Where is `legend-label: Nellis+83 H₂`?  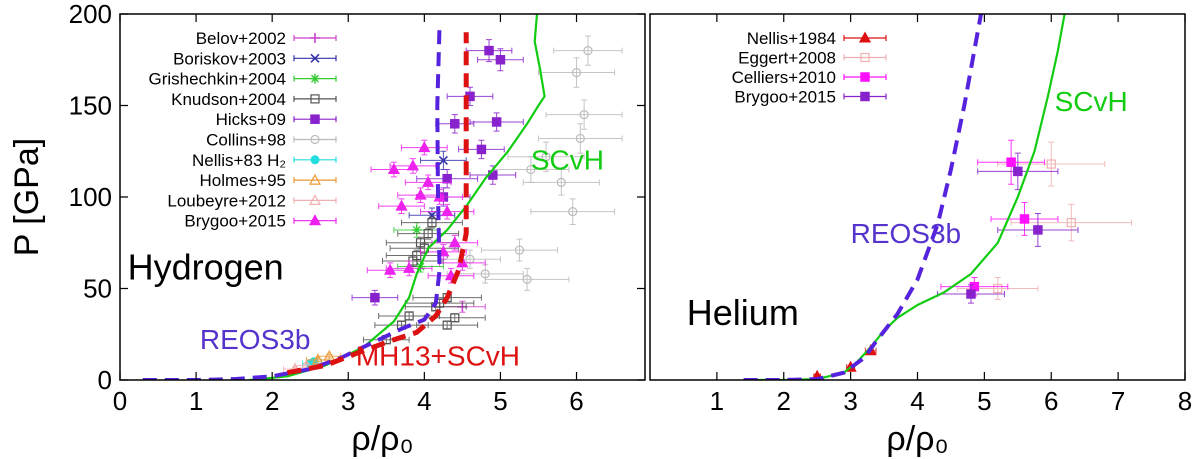
legend-label: Nellis+83 H₂ is located at coordinates (239, 160).